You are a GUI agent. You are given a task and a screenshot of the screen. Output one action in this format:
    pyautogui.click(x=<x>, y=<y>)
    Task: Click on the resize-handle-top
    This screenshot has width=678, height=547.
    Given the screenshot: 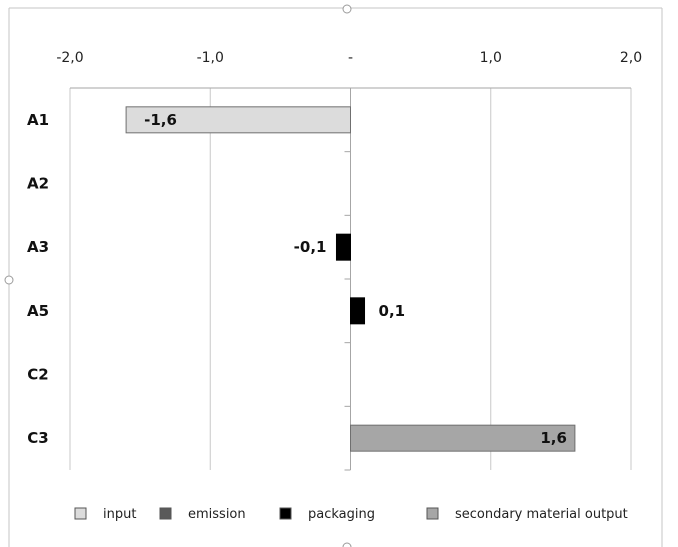 What is the action you would take?
    pyautogui.click(x=347, y=9)
    